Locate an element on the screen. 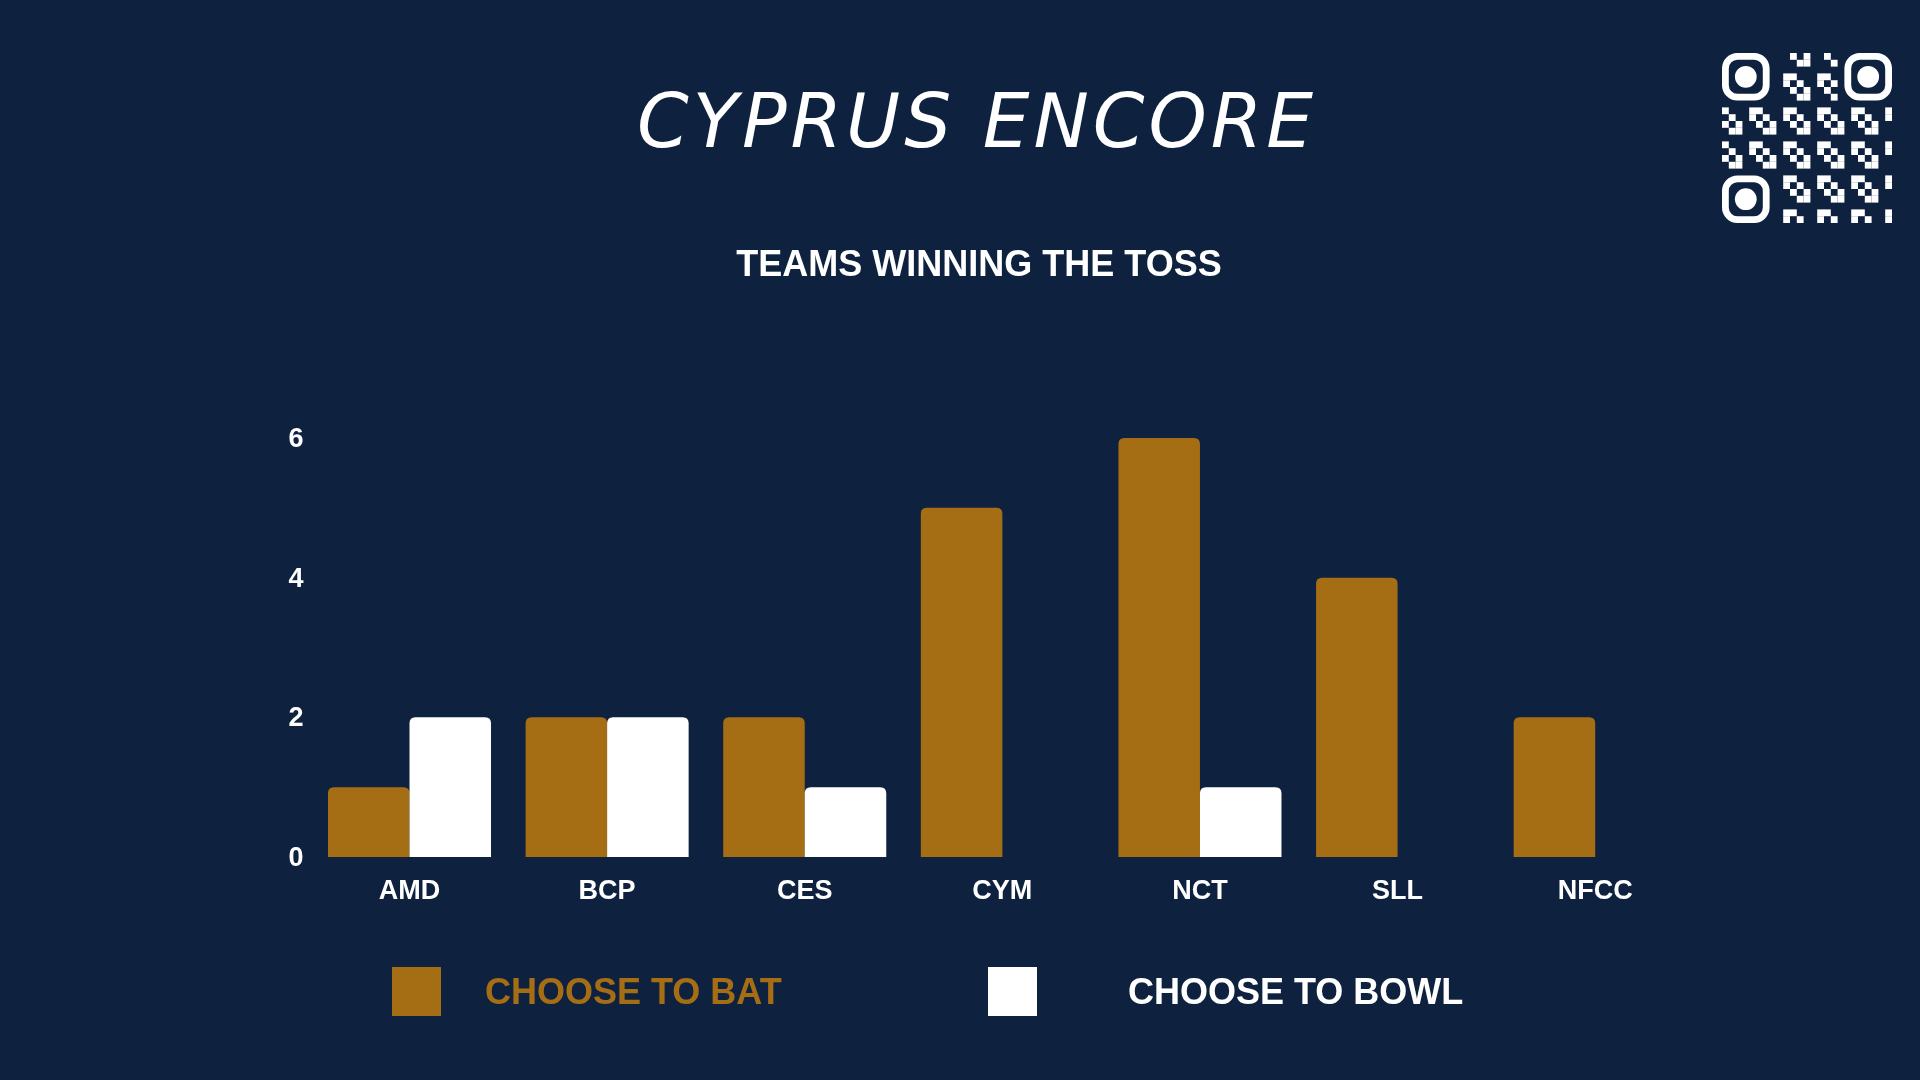 This screenshot has height=1080, width=1920. x-tick-label: SLL is located at coordinates (1398, 890).